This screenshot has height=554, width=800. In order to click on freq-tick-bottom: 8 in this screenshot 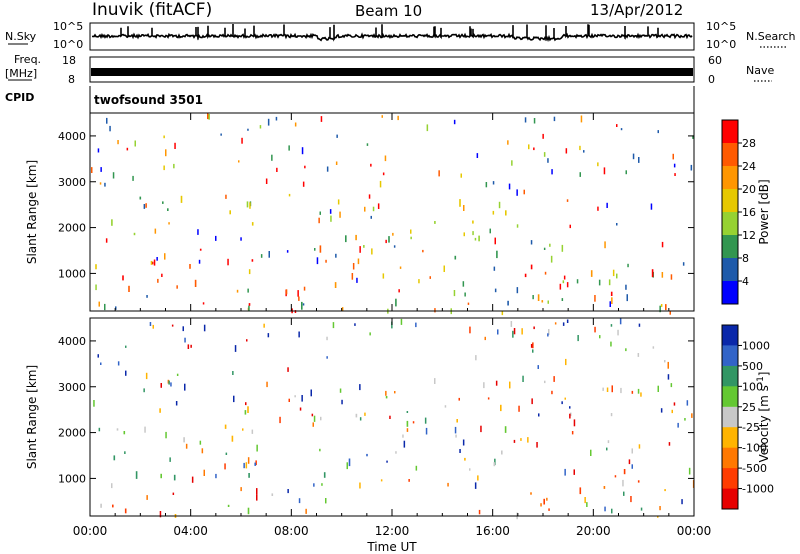, I will do `click(71, 79)`.